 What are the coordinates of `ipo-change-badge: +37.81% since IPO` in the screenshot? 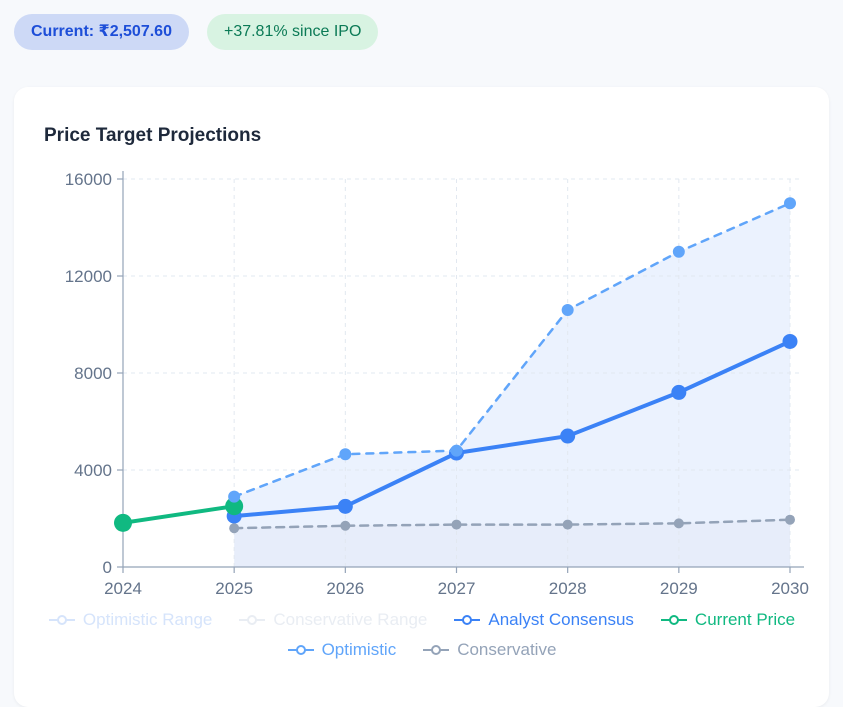 It's located at (292, 32).